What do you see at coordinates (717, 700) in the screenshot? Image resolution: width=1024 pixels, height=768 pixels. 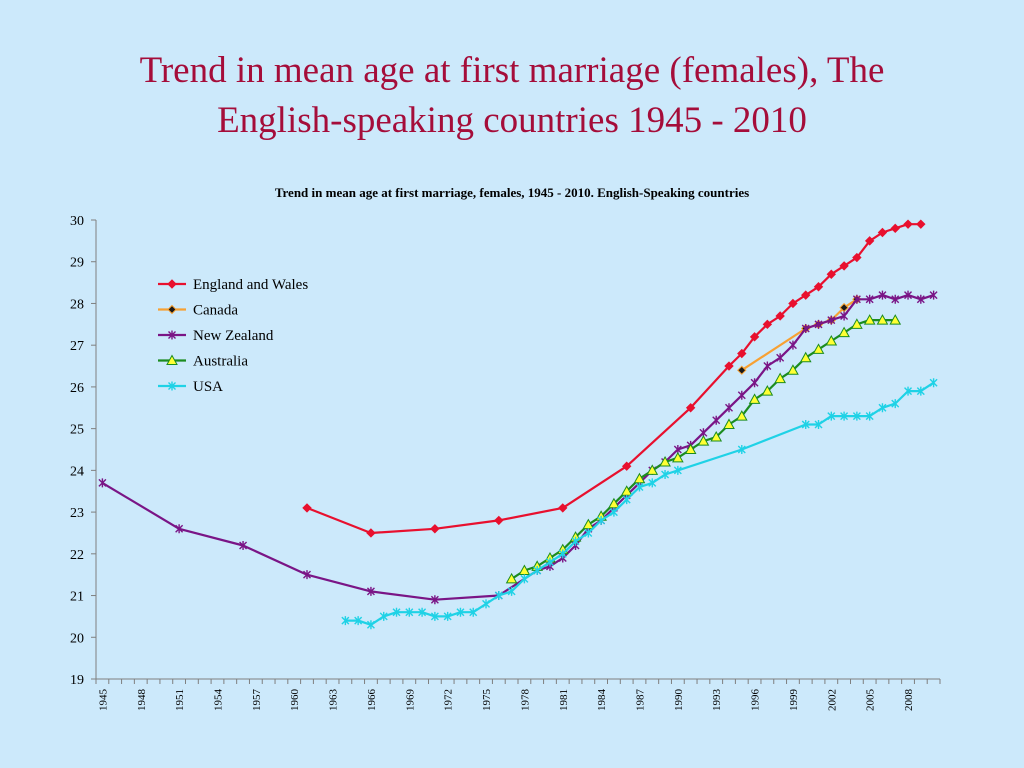 I see `x-tick-label: 1993` at bounding box center [717, 700].